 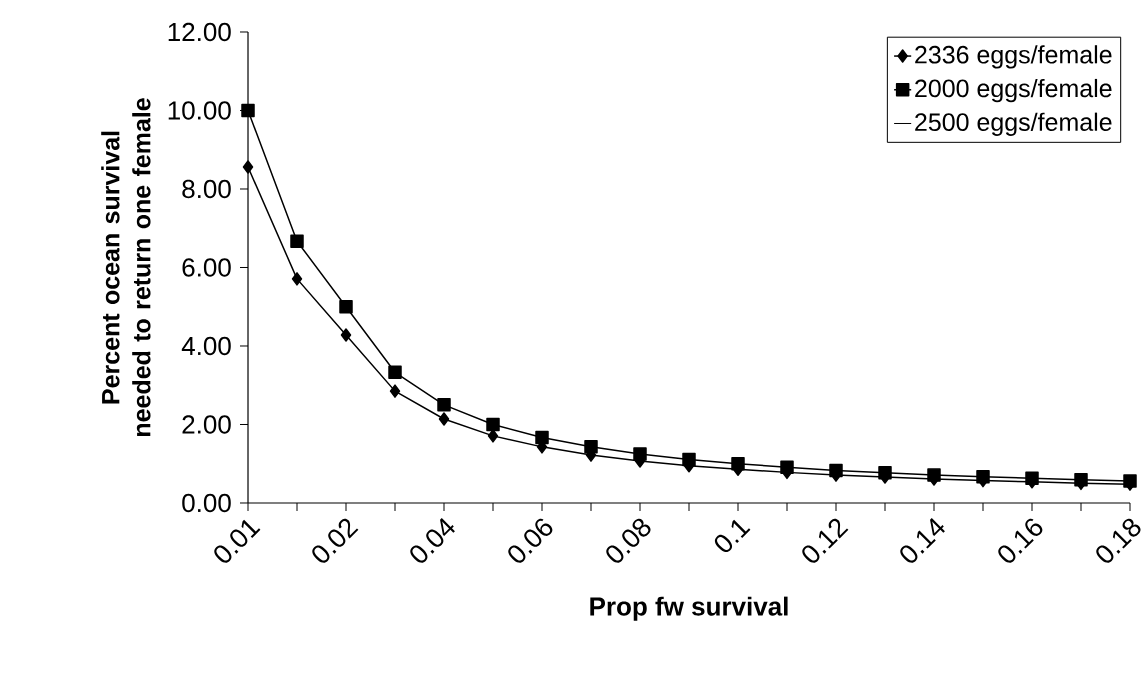 What do you see at coordinates (732, 536) in the screenshot?
I see `x-tick-label: 0.1` at bounding box center [732, 536].